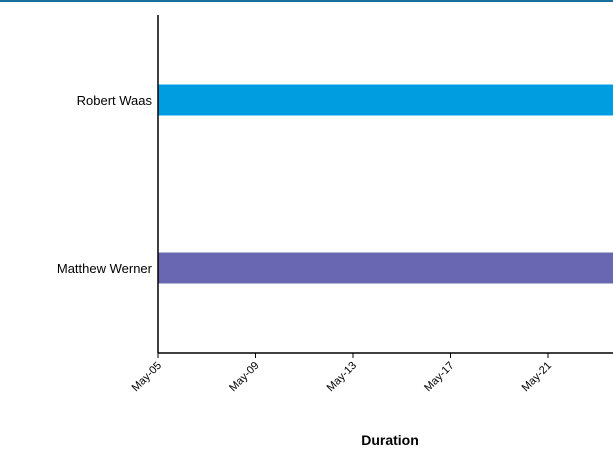  What do you see at coordinates (385, 100) in the screenshot?
I see `bar-robert-waas` at bounding box center [385, 100].